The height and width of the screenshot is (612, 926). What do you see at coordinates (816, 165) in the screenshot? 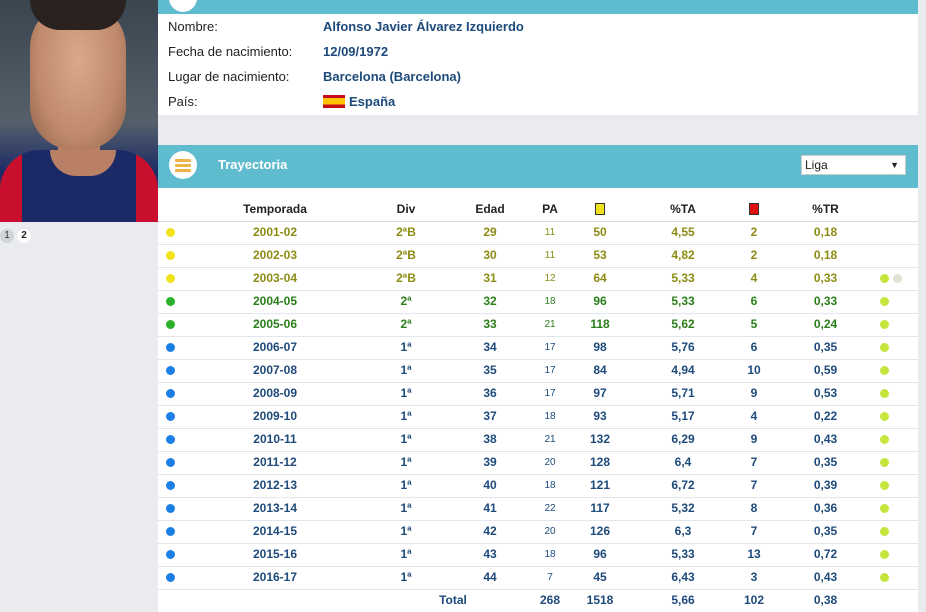
I see `competition-select-value: Liga` at bounding box center [816, 165].